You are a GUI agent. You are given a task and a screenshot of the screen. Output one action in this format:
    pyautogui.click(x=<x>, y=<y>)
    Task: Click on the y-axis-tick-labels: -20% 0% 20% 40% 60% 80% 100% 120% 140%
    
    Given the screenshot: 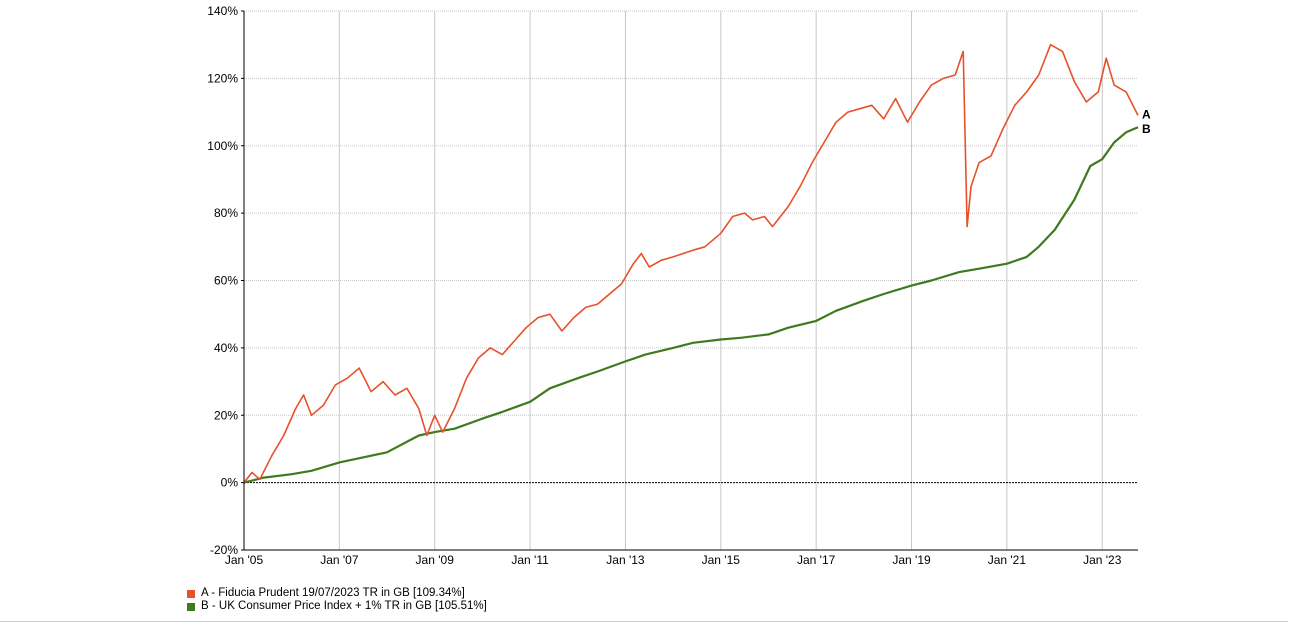 What is the action you would take?
    pyautogui.click(x=222, y=280)
    